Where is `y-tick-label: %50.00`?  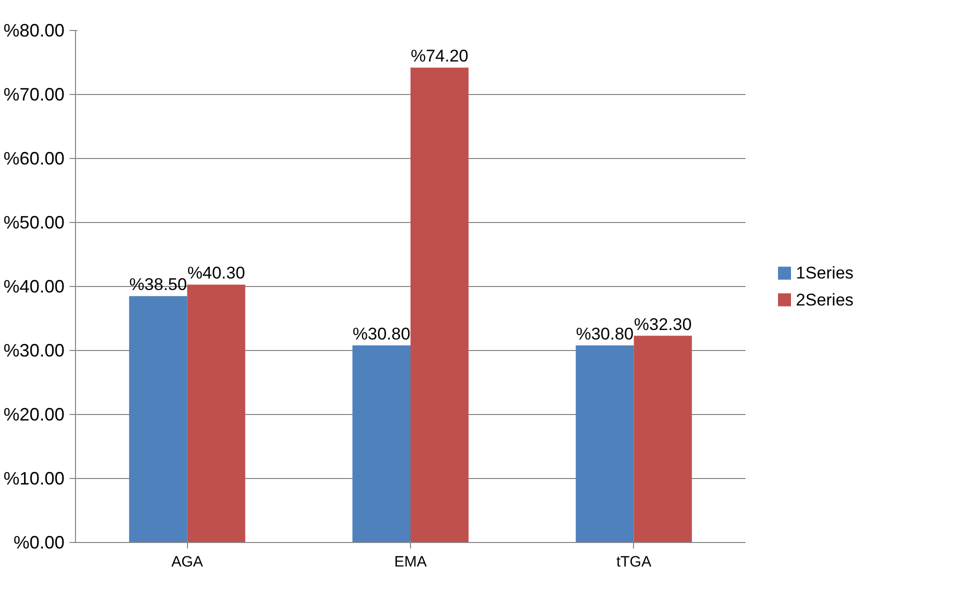
y-tick-label: %50.00 is located at coordinates (34, 222).